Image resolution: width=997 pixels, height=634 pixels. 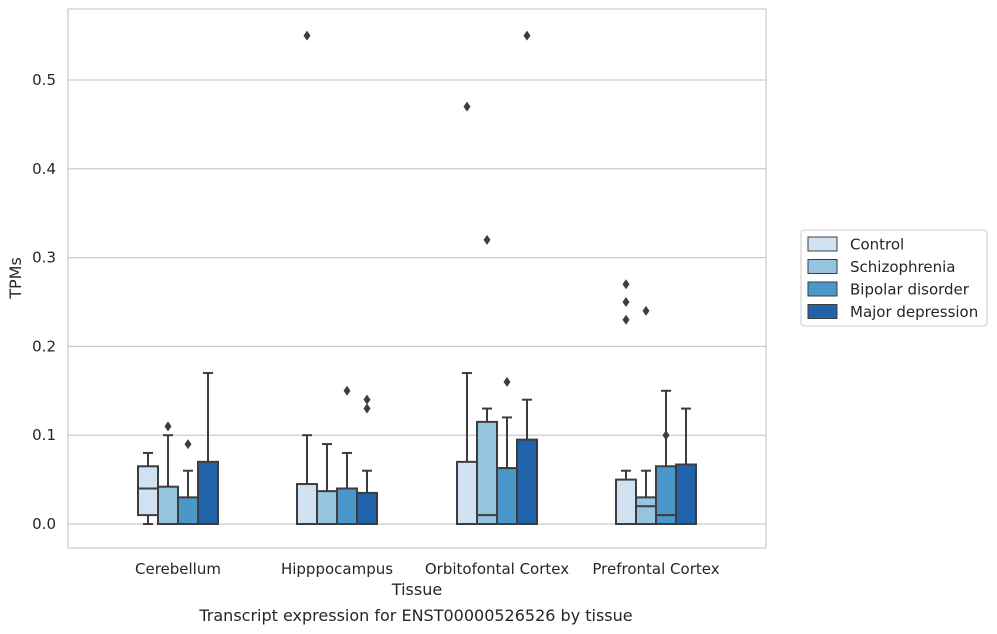 I want to click on y-tick-label: 0.0, so click(x=44, y=524).